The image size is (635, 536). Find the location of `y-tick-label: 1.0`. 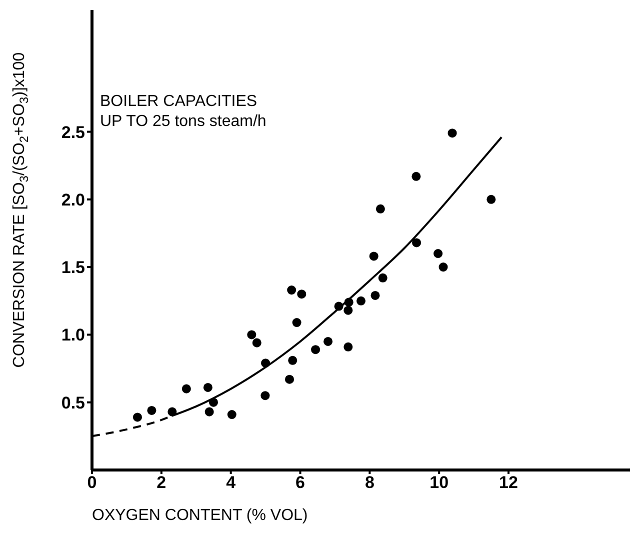

y-tick-label: 1.0 is located at coordinates (73, 335).